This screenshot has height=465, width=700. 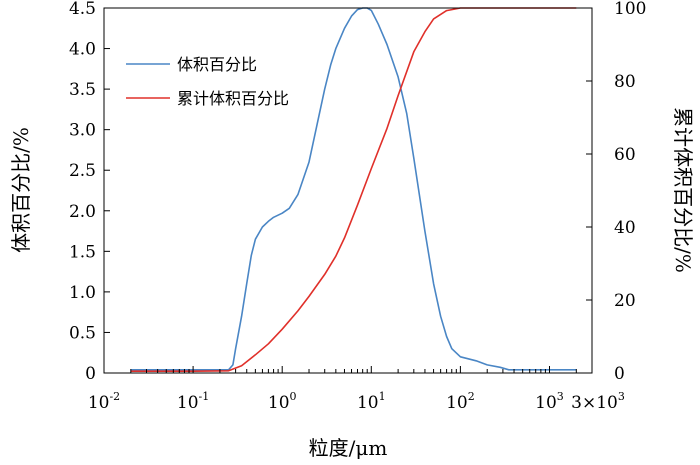 I want to click on left-axis-tick-label: 0.5, so click(x=82, y=333).